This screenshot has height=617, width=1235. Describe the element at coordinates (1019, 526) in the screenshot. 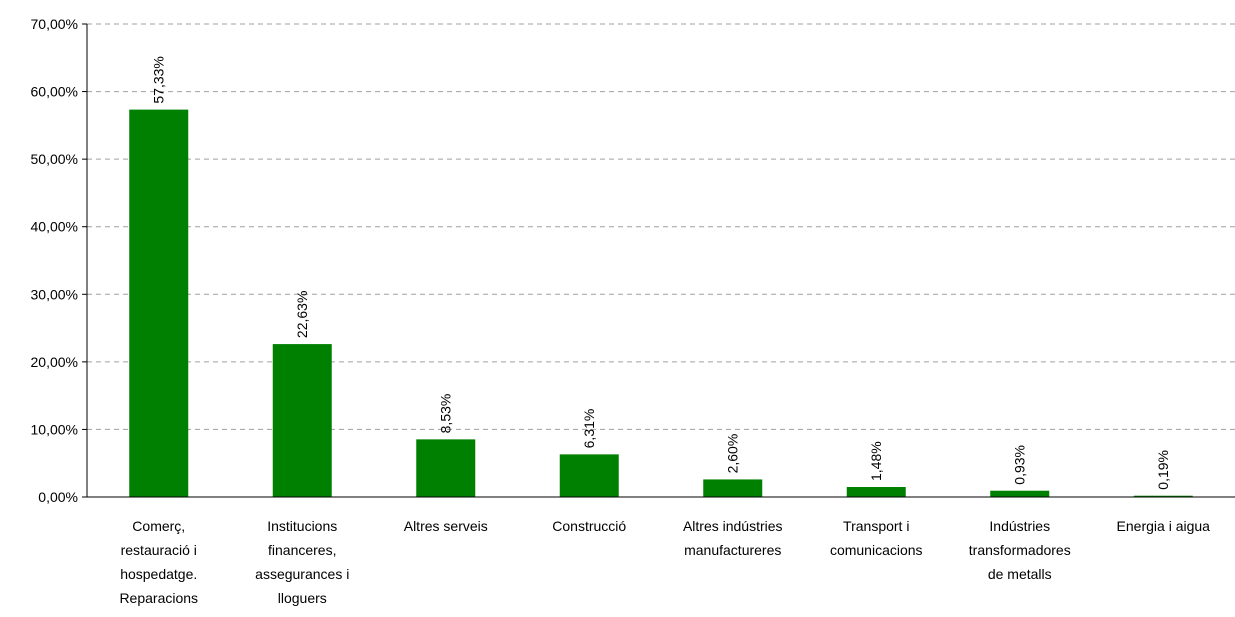

I see `category-label: Indústries` at that location.